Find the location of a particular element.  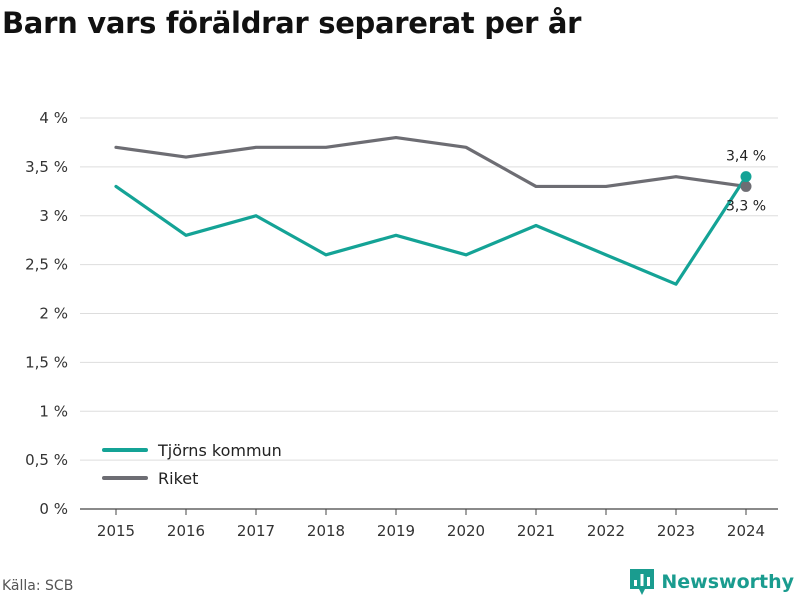

x-tick-label: 2018 is located at coordinates (326, 531).